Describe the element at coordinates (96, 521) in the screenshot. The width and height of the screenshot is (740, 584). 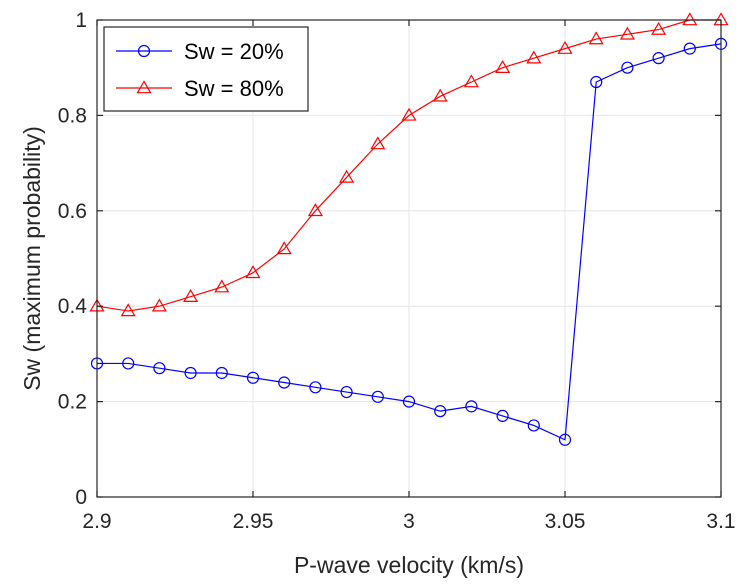
I see `x-tick-label: 2.9` at that location.